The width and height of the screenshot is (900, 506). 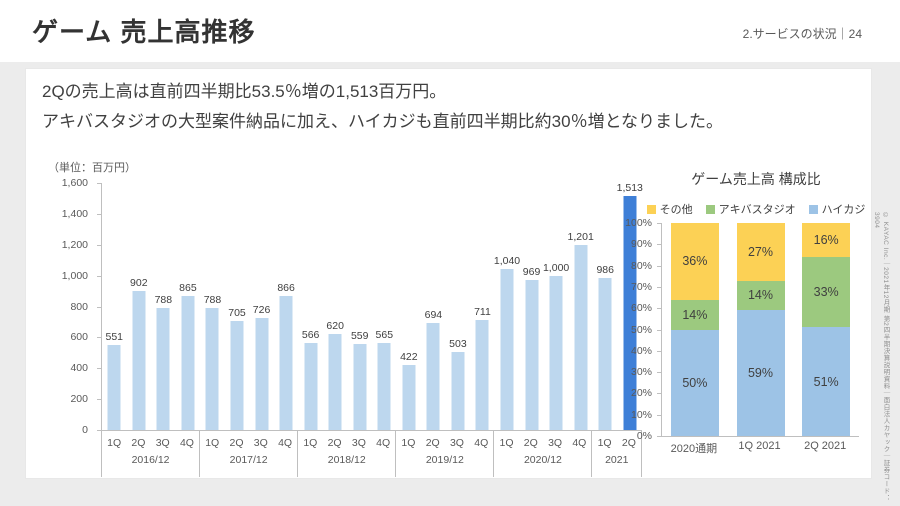 What do you see at coordinates (802, 34) in the screenshot?
I see `section-page-label: 2.サービスの状況｜24` at bounding box center [802, 34].